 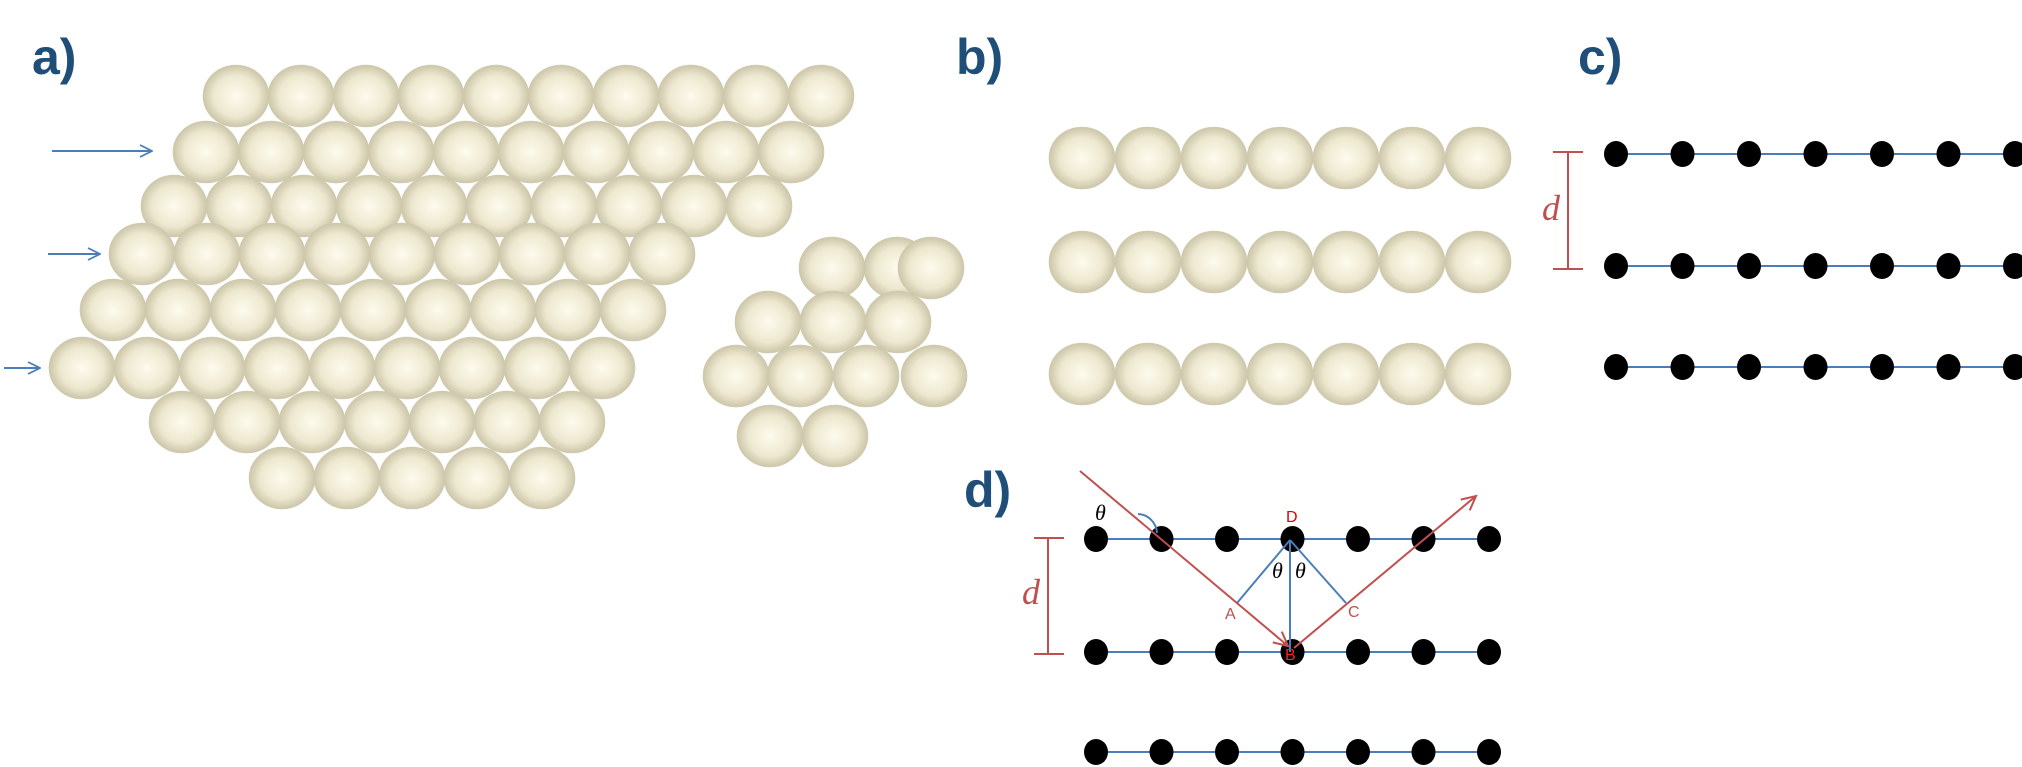 I want to click on panel-b-label: b), so click(x=979, y=57).